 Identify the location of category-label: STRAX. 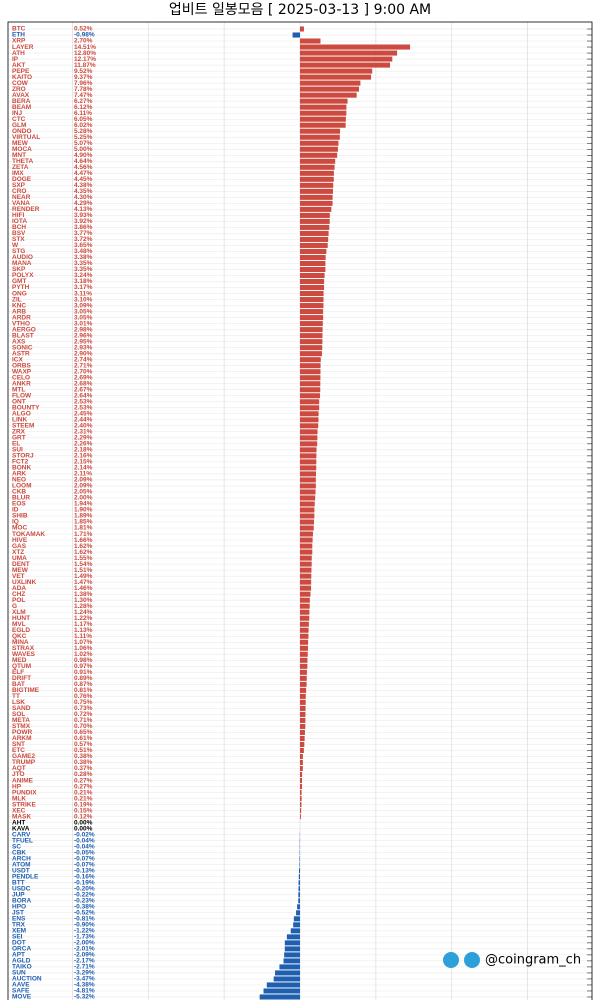
(23, 648).